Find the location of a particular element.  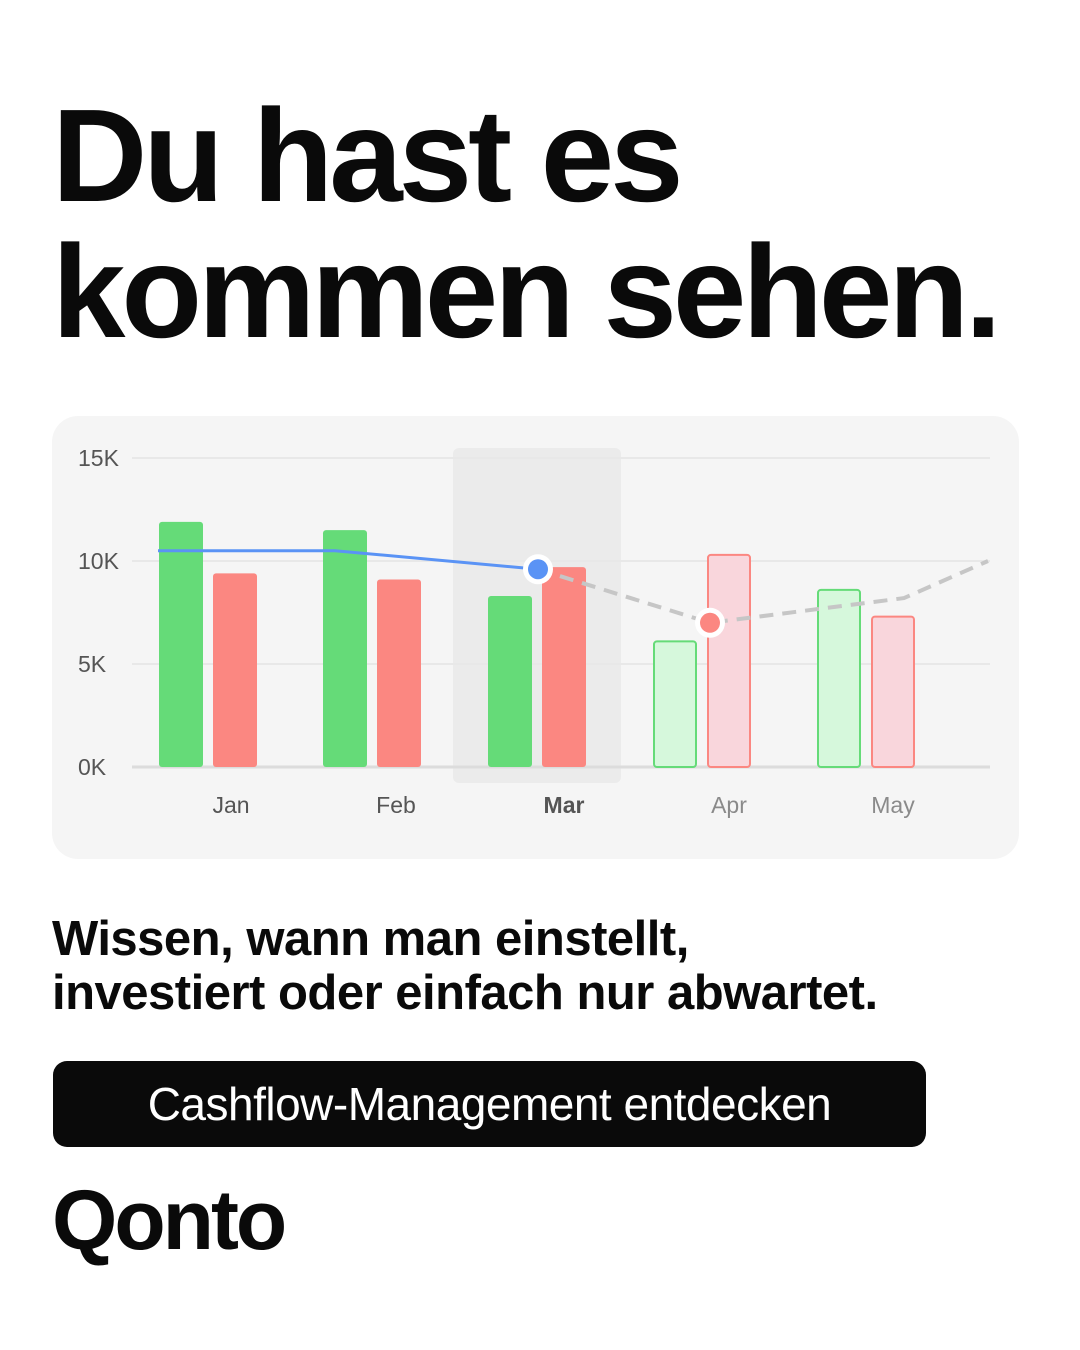

y-axis-label: 15K is located at coordinates (99, 458).